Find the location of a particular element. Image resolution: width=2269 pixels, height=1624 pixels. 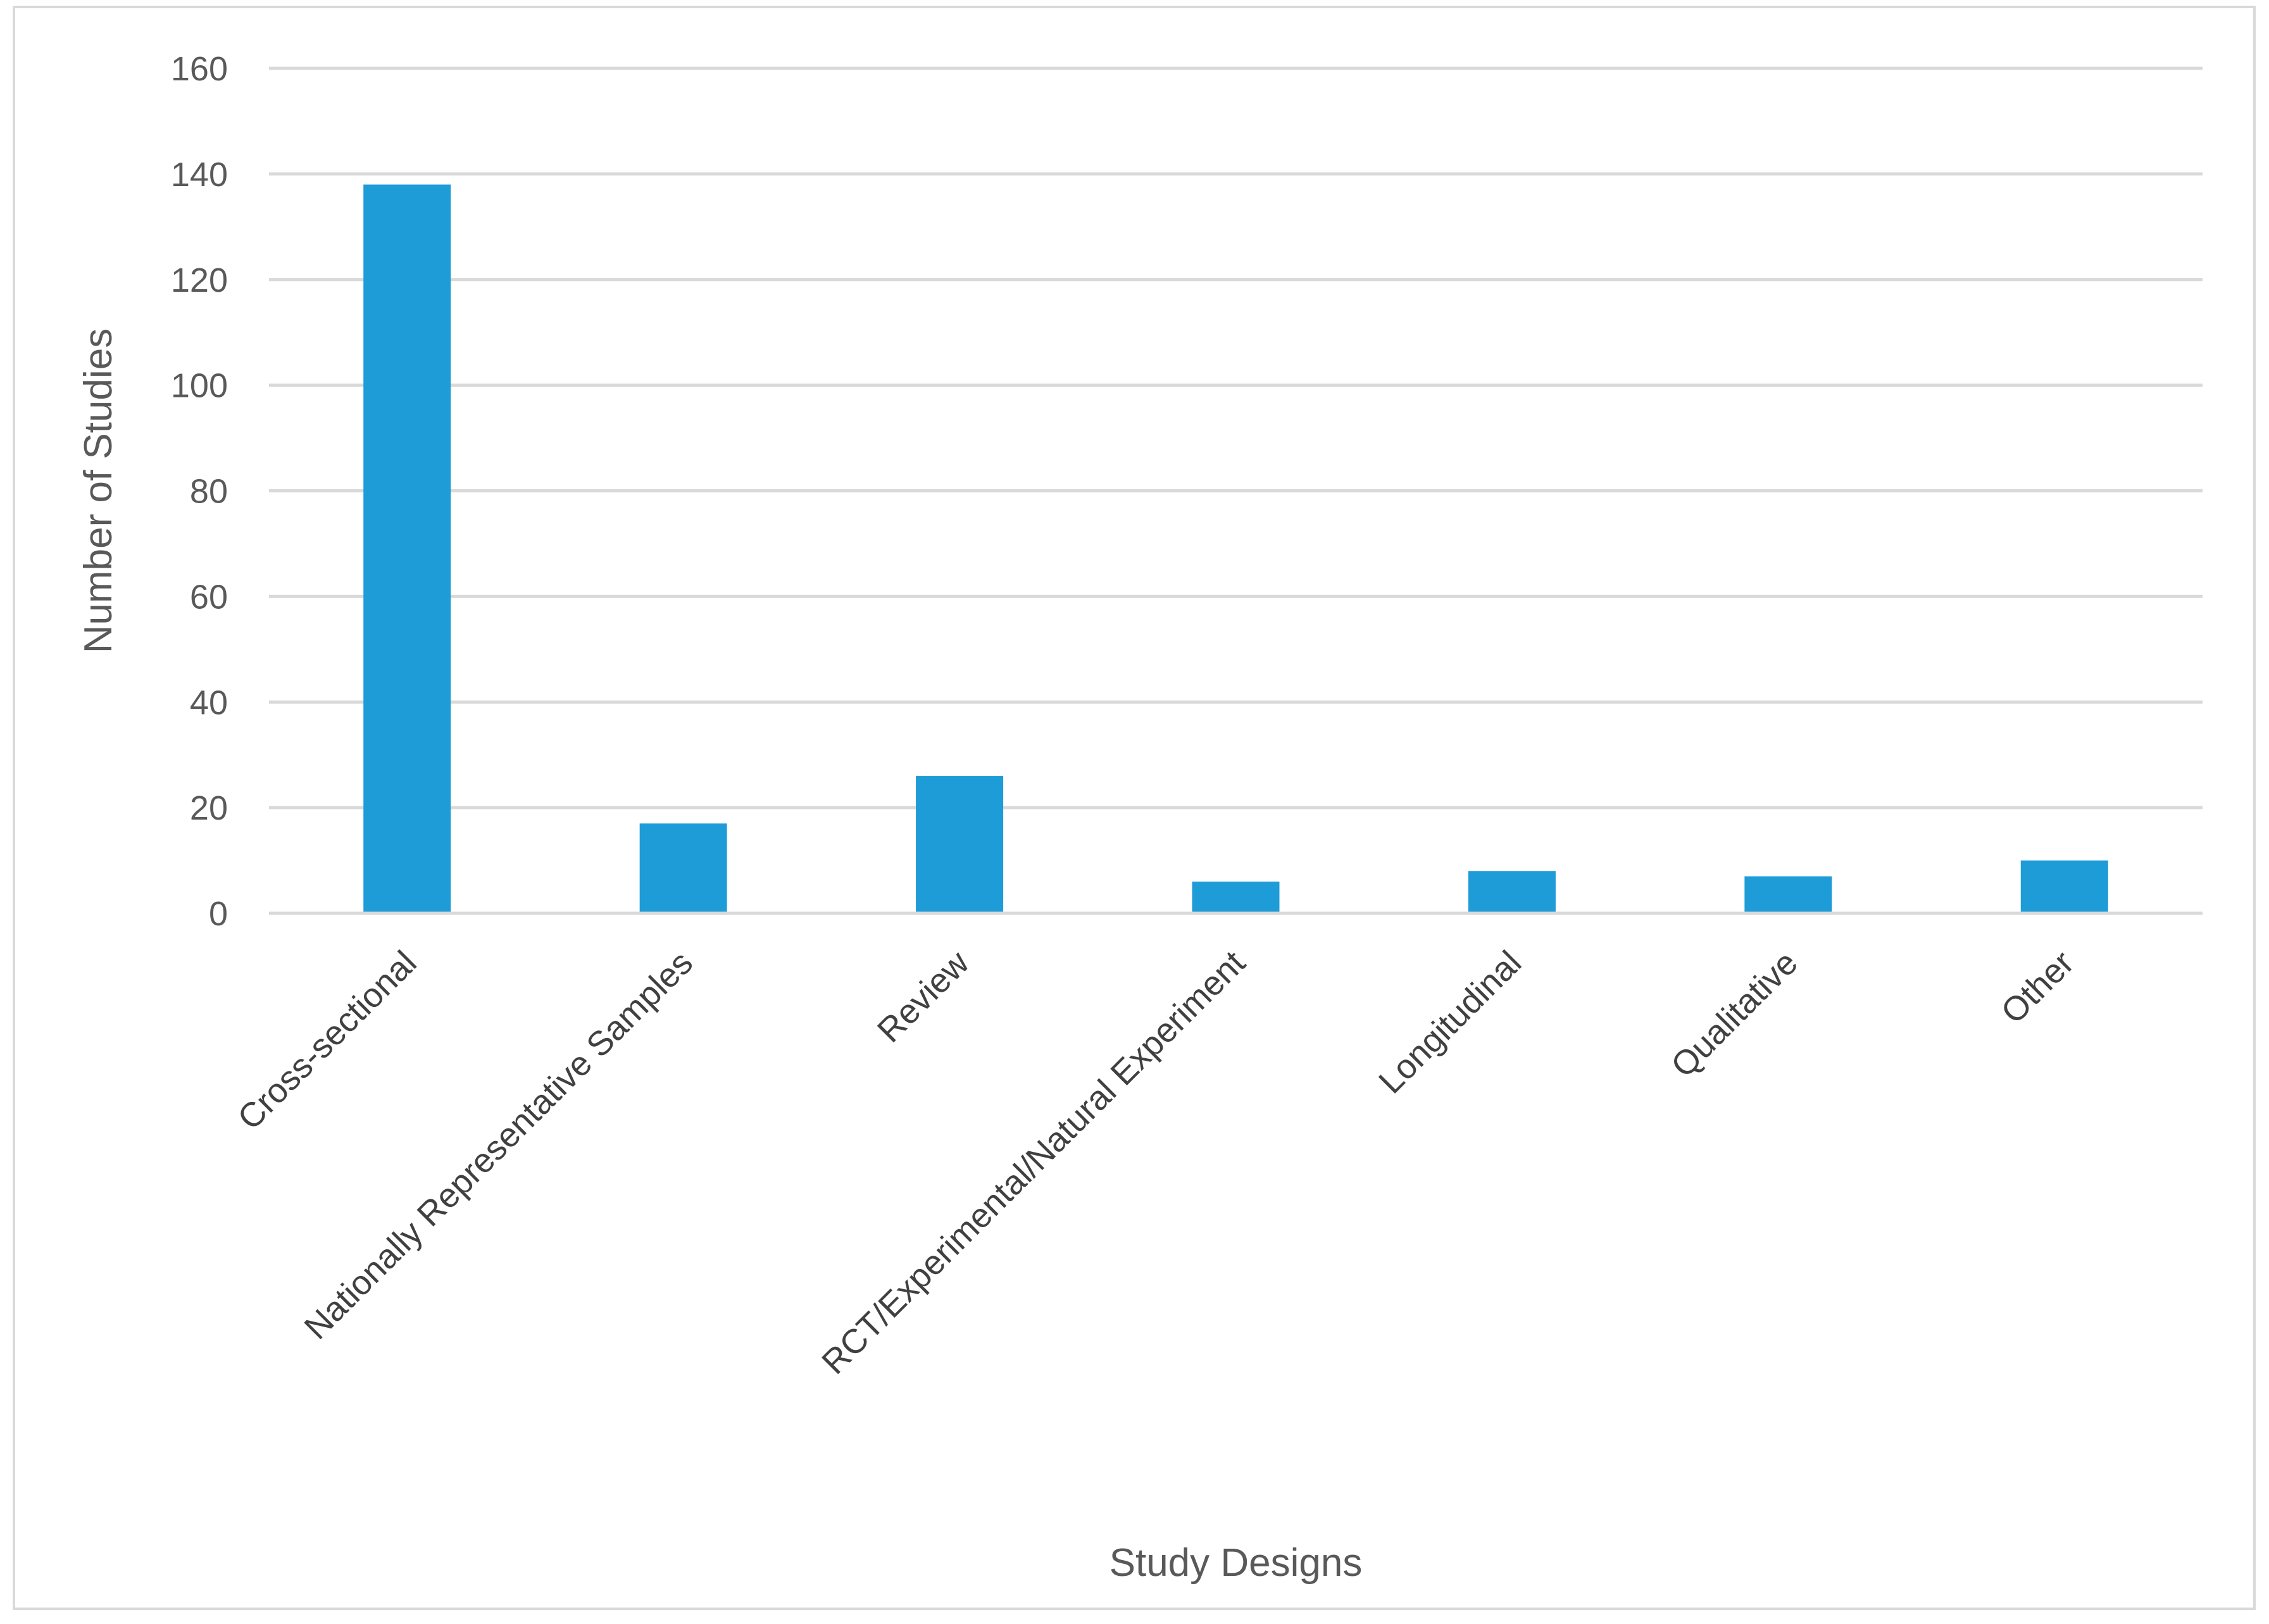

y-tick-label: 0 is located at coordinates (219, 914).